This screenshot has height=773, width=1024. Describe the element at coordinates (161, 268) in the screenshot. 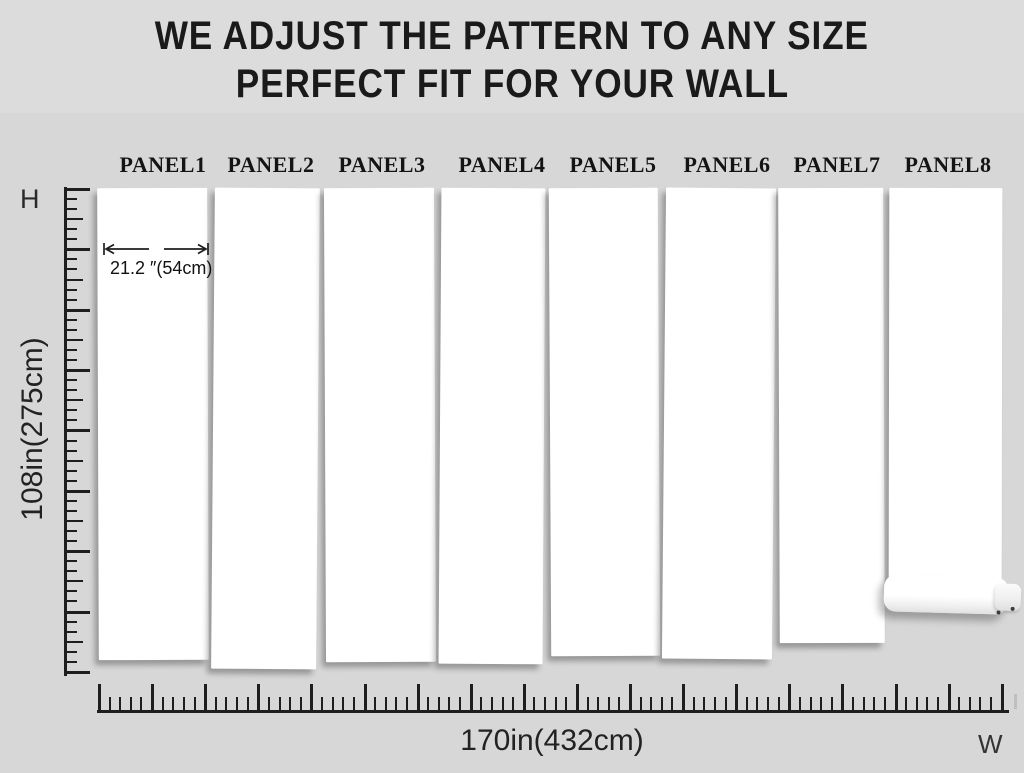

I see `panel-width-annotation: 21.2 ″(54cm)` at that location.